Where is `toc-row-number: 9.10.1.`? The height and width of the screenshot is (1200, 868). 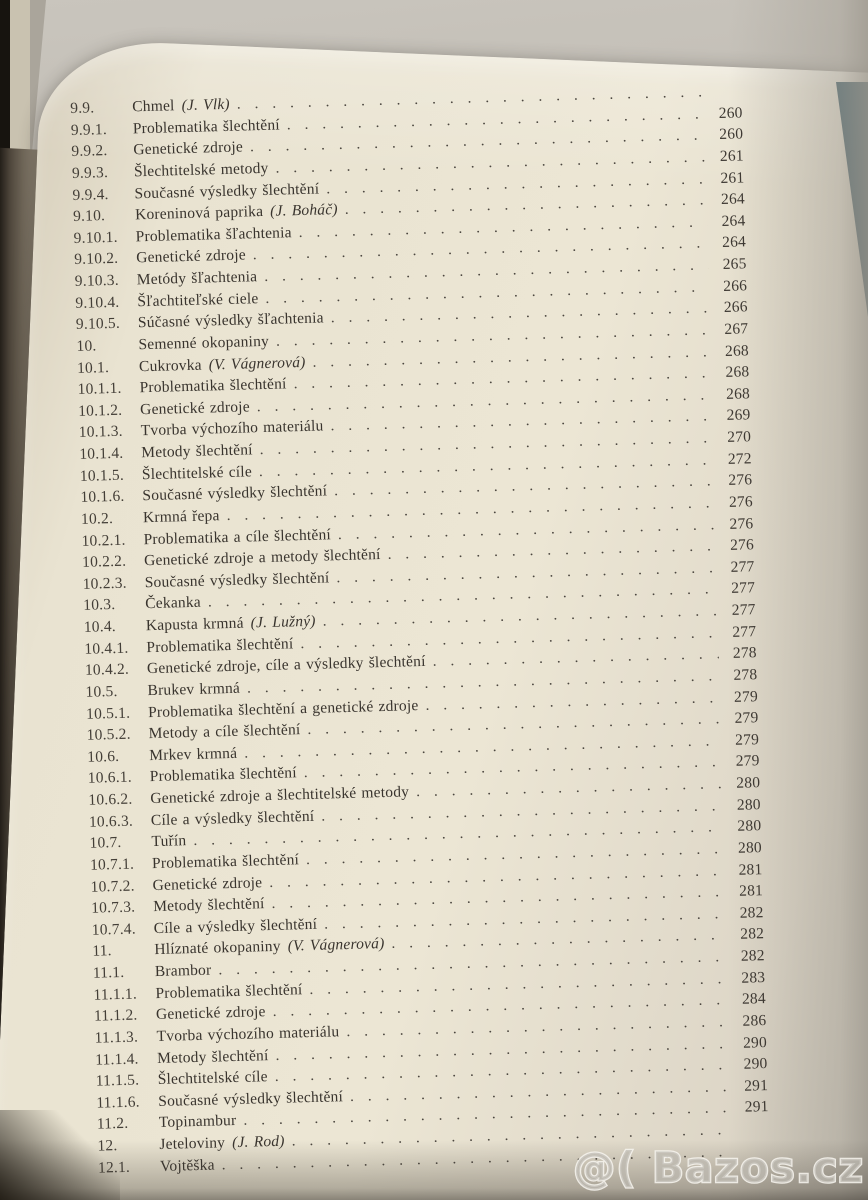 toc-row-number: 9.10.1. is located at coordinates (95, 237).